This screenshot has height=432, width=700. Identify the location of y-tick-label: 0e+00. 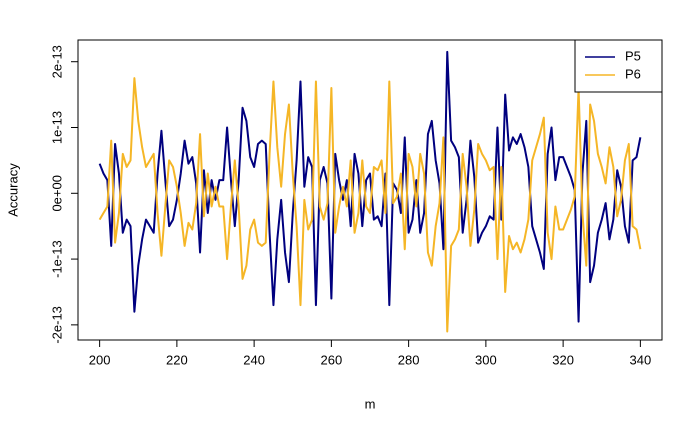
(56, 193).